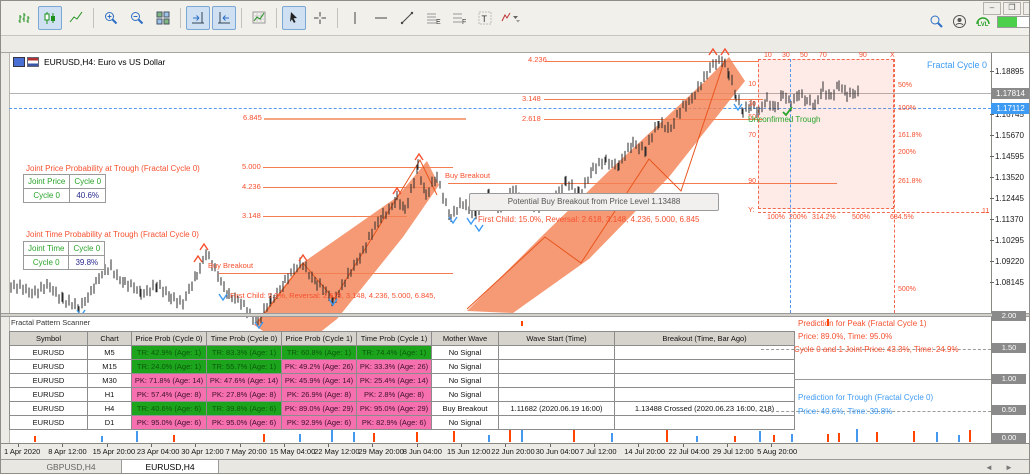  What do you see at coordinates (1012, 8) in the screenshot?
I see `restore-button: ❐` at bounding box center [1012, 8].